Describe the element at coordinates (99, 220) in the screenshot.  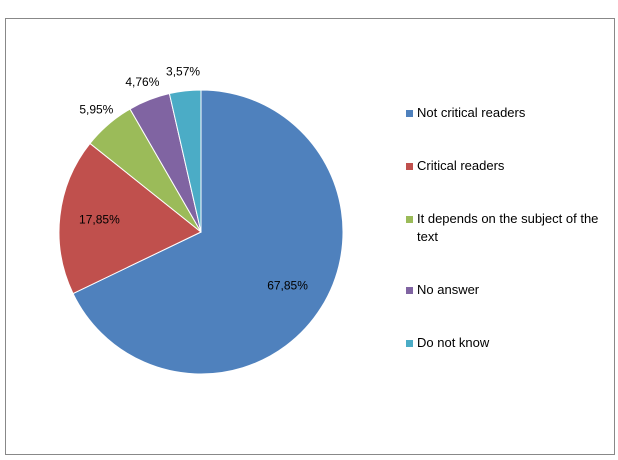
I see `data-label: 17,85%` at that location.